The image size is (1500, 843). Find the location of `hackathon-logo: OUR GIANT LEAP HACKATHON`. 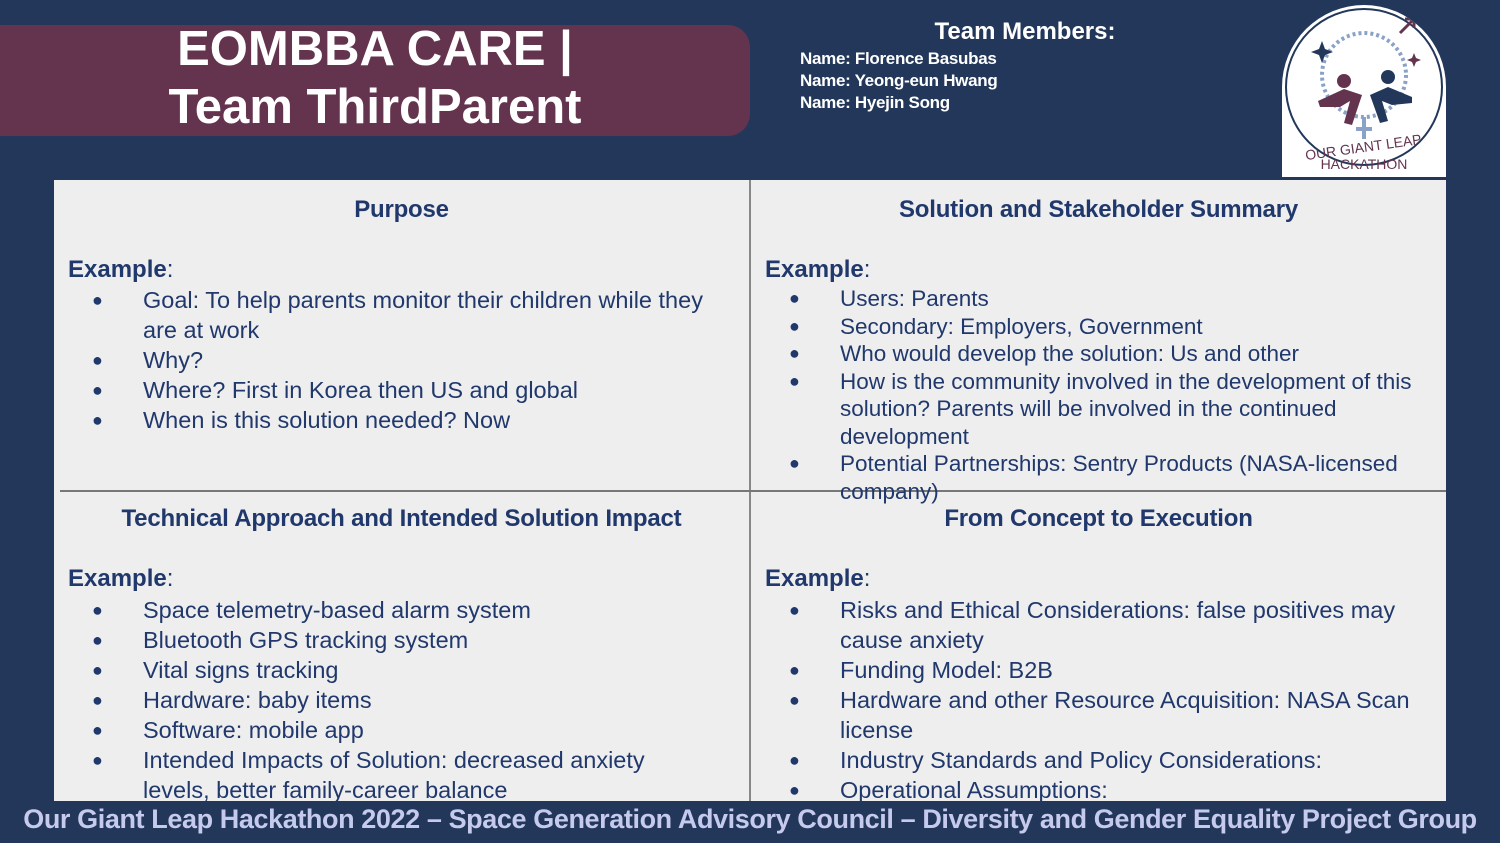

hackathon-logo: OUR GIANT LEAP HACKATHON is located at coordinates (1364, 91).